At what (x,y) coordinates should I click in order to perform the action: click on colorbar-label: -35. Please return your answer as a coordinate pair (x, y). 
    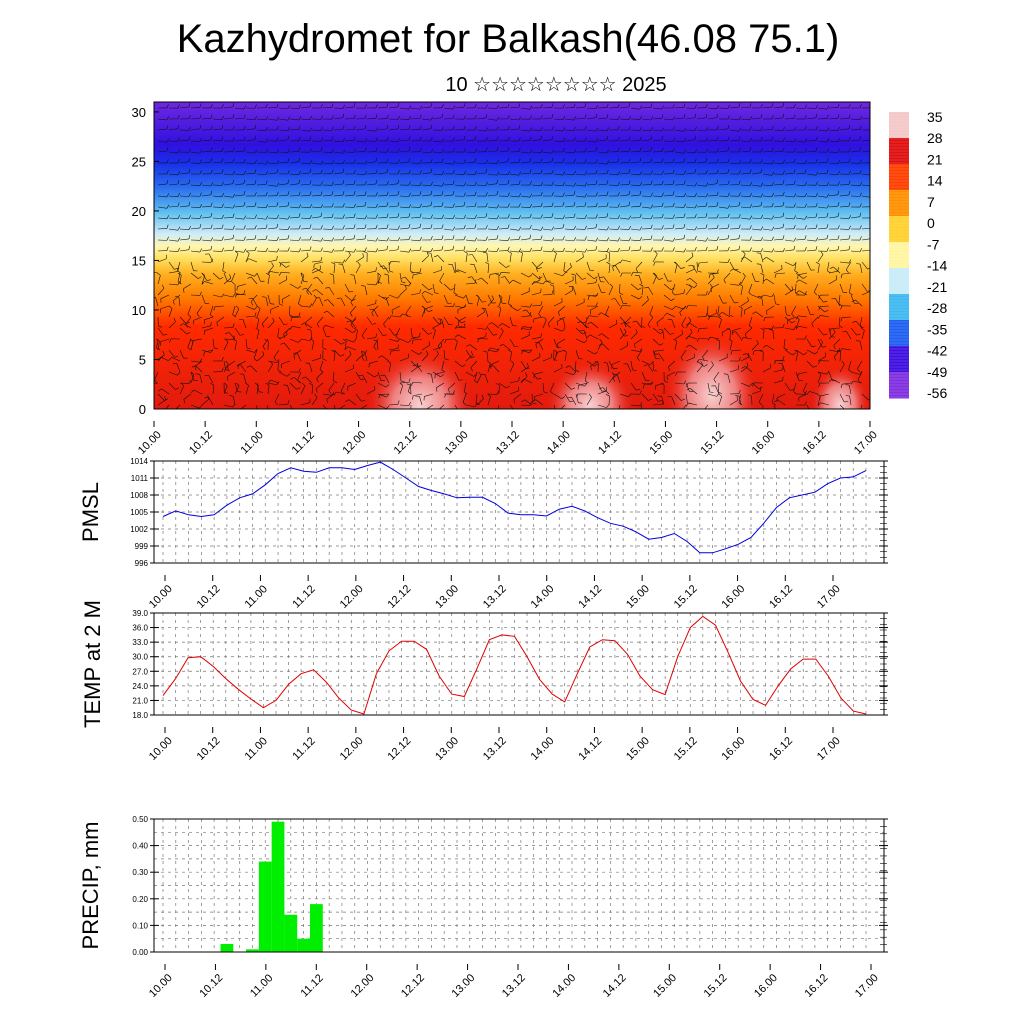
    Looking at the image, I should click on (937, 329).